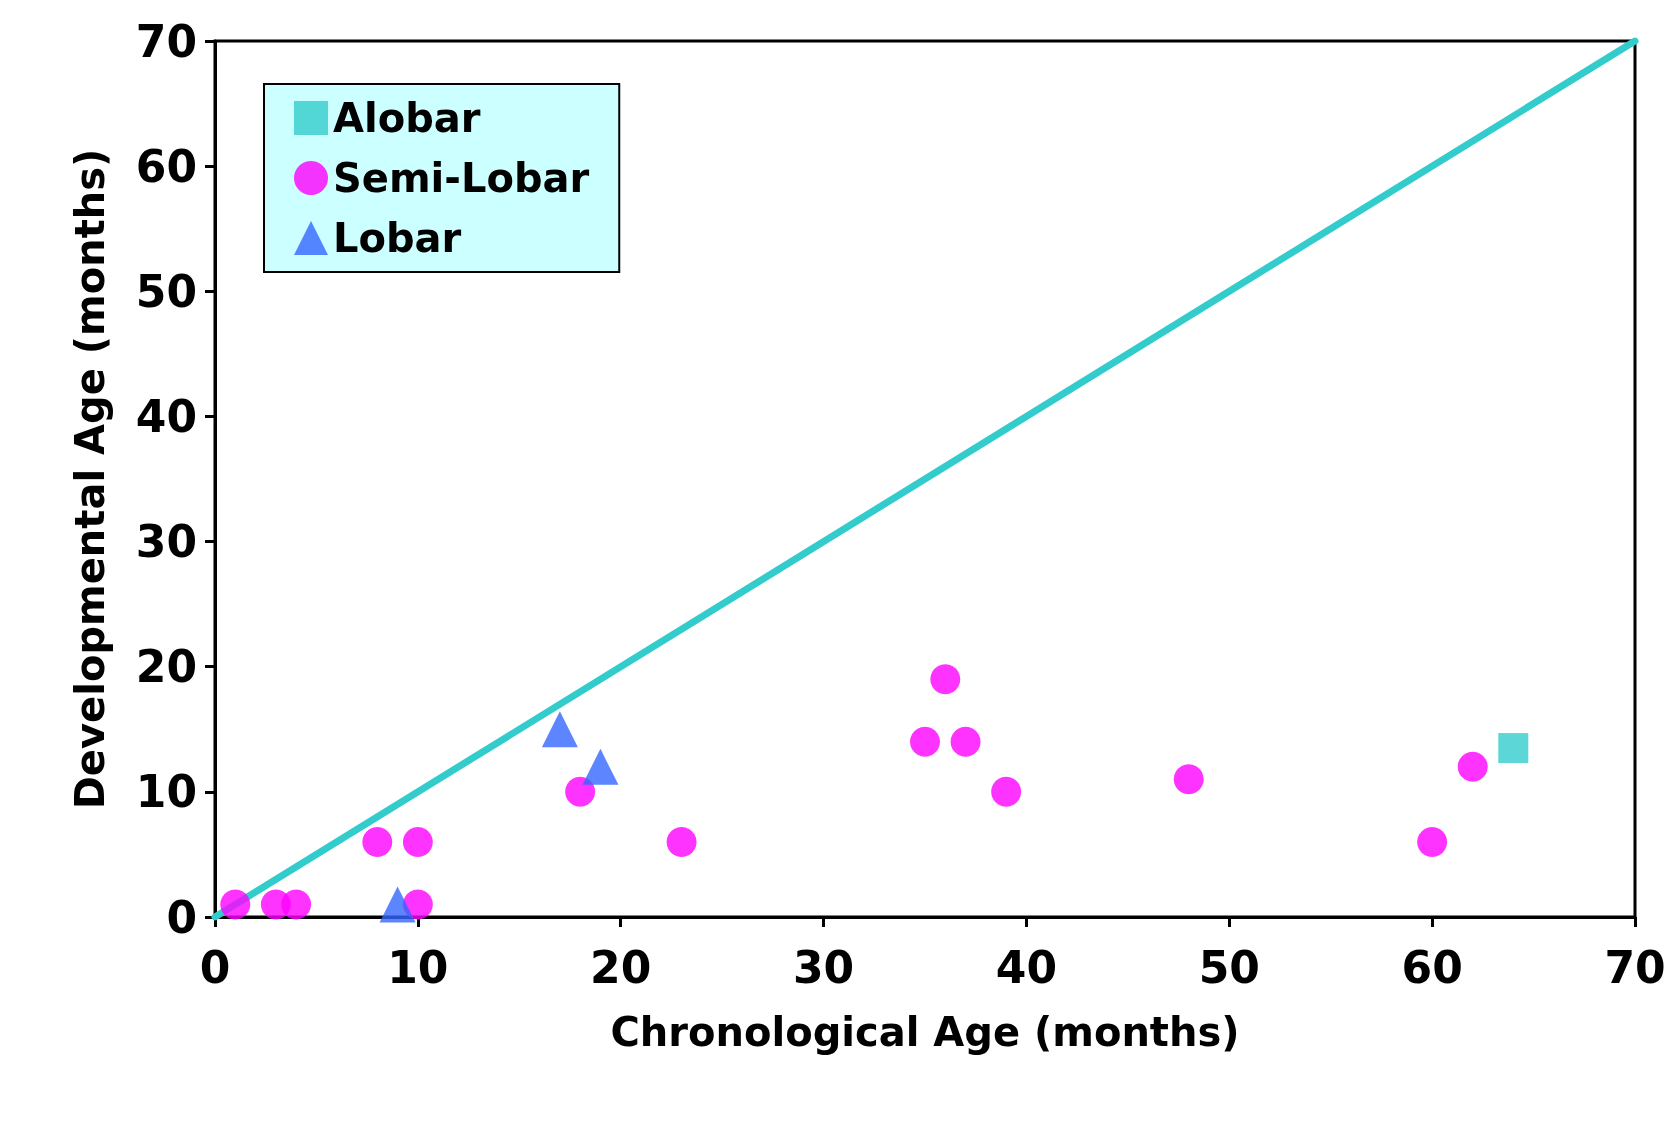 Image resolution: width=1679 pixels, height=1131 pixels. I want to click on legend-label: Semi-Lobar, so click(461, 178).